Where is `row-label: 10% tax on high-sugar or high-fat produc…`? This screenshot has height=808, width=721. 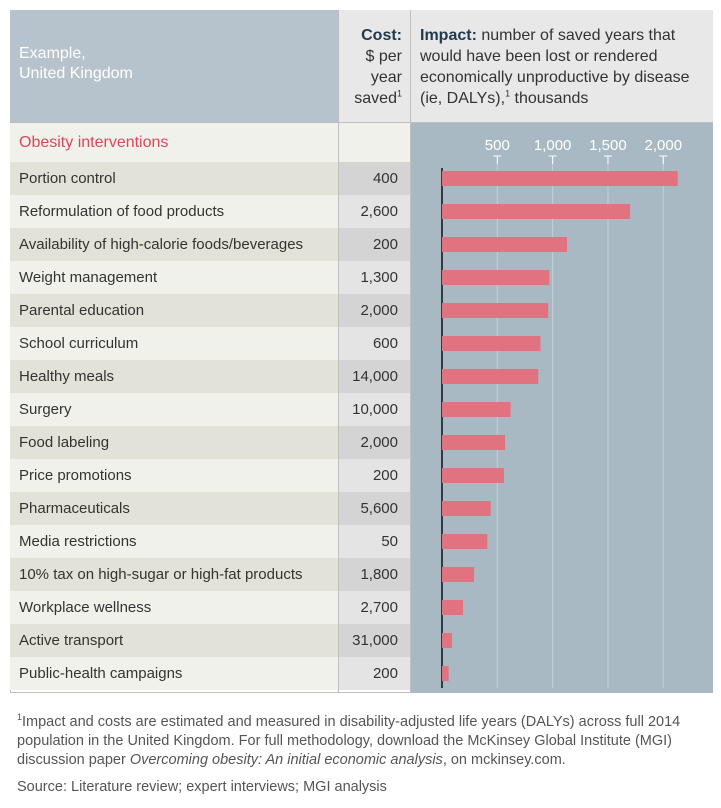
row-label: 10% tax on high-sugar or high-fat produc… is located at coordinates (161, 574).